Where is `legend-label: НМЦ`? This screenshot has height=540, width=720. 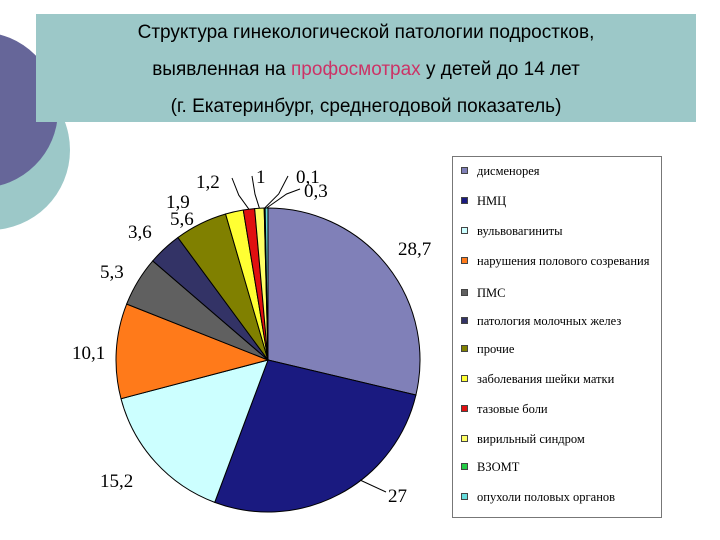
legend-label: НМЦ is located at coordinates (492, 201).